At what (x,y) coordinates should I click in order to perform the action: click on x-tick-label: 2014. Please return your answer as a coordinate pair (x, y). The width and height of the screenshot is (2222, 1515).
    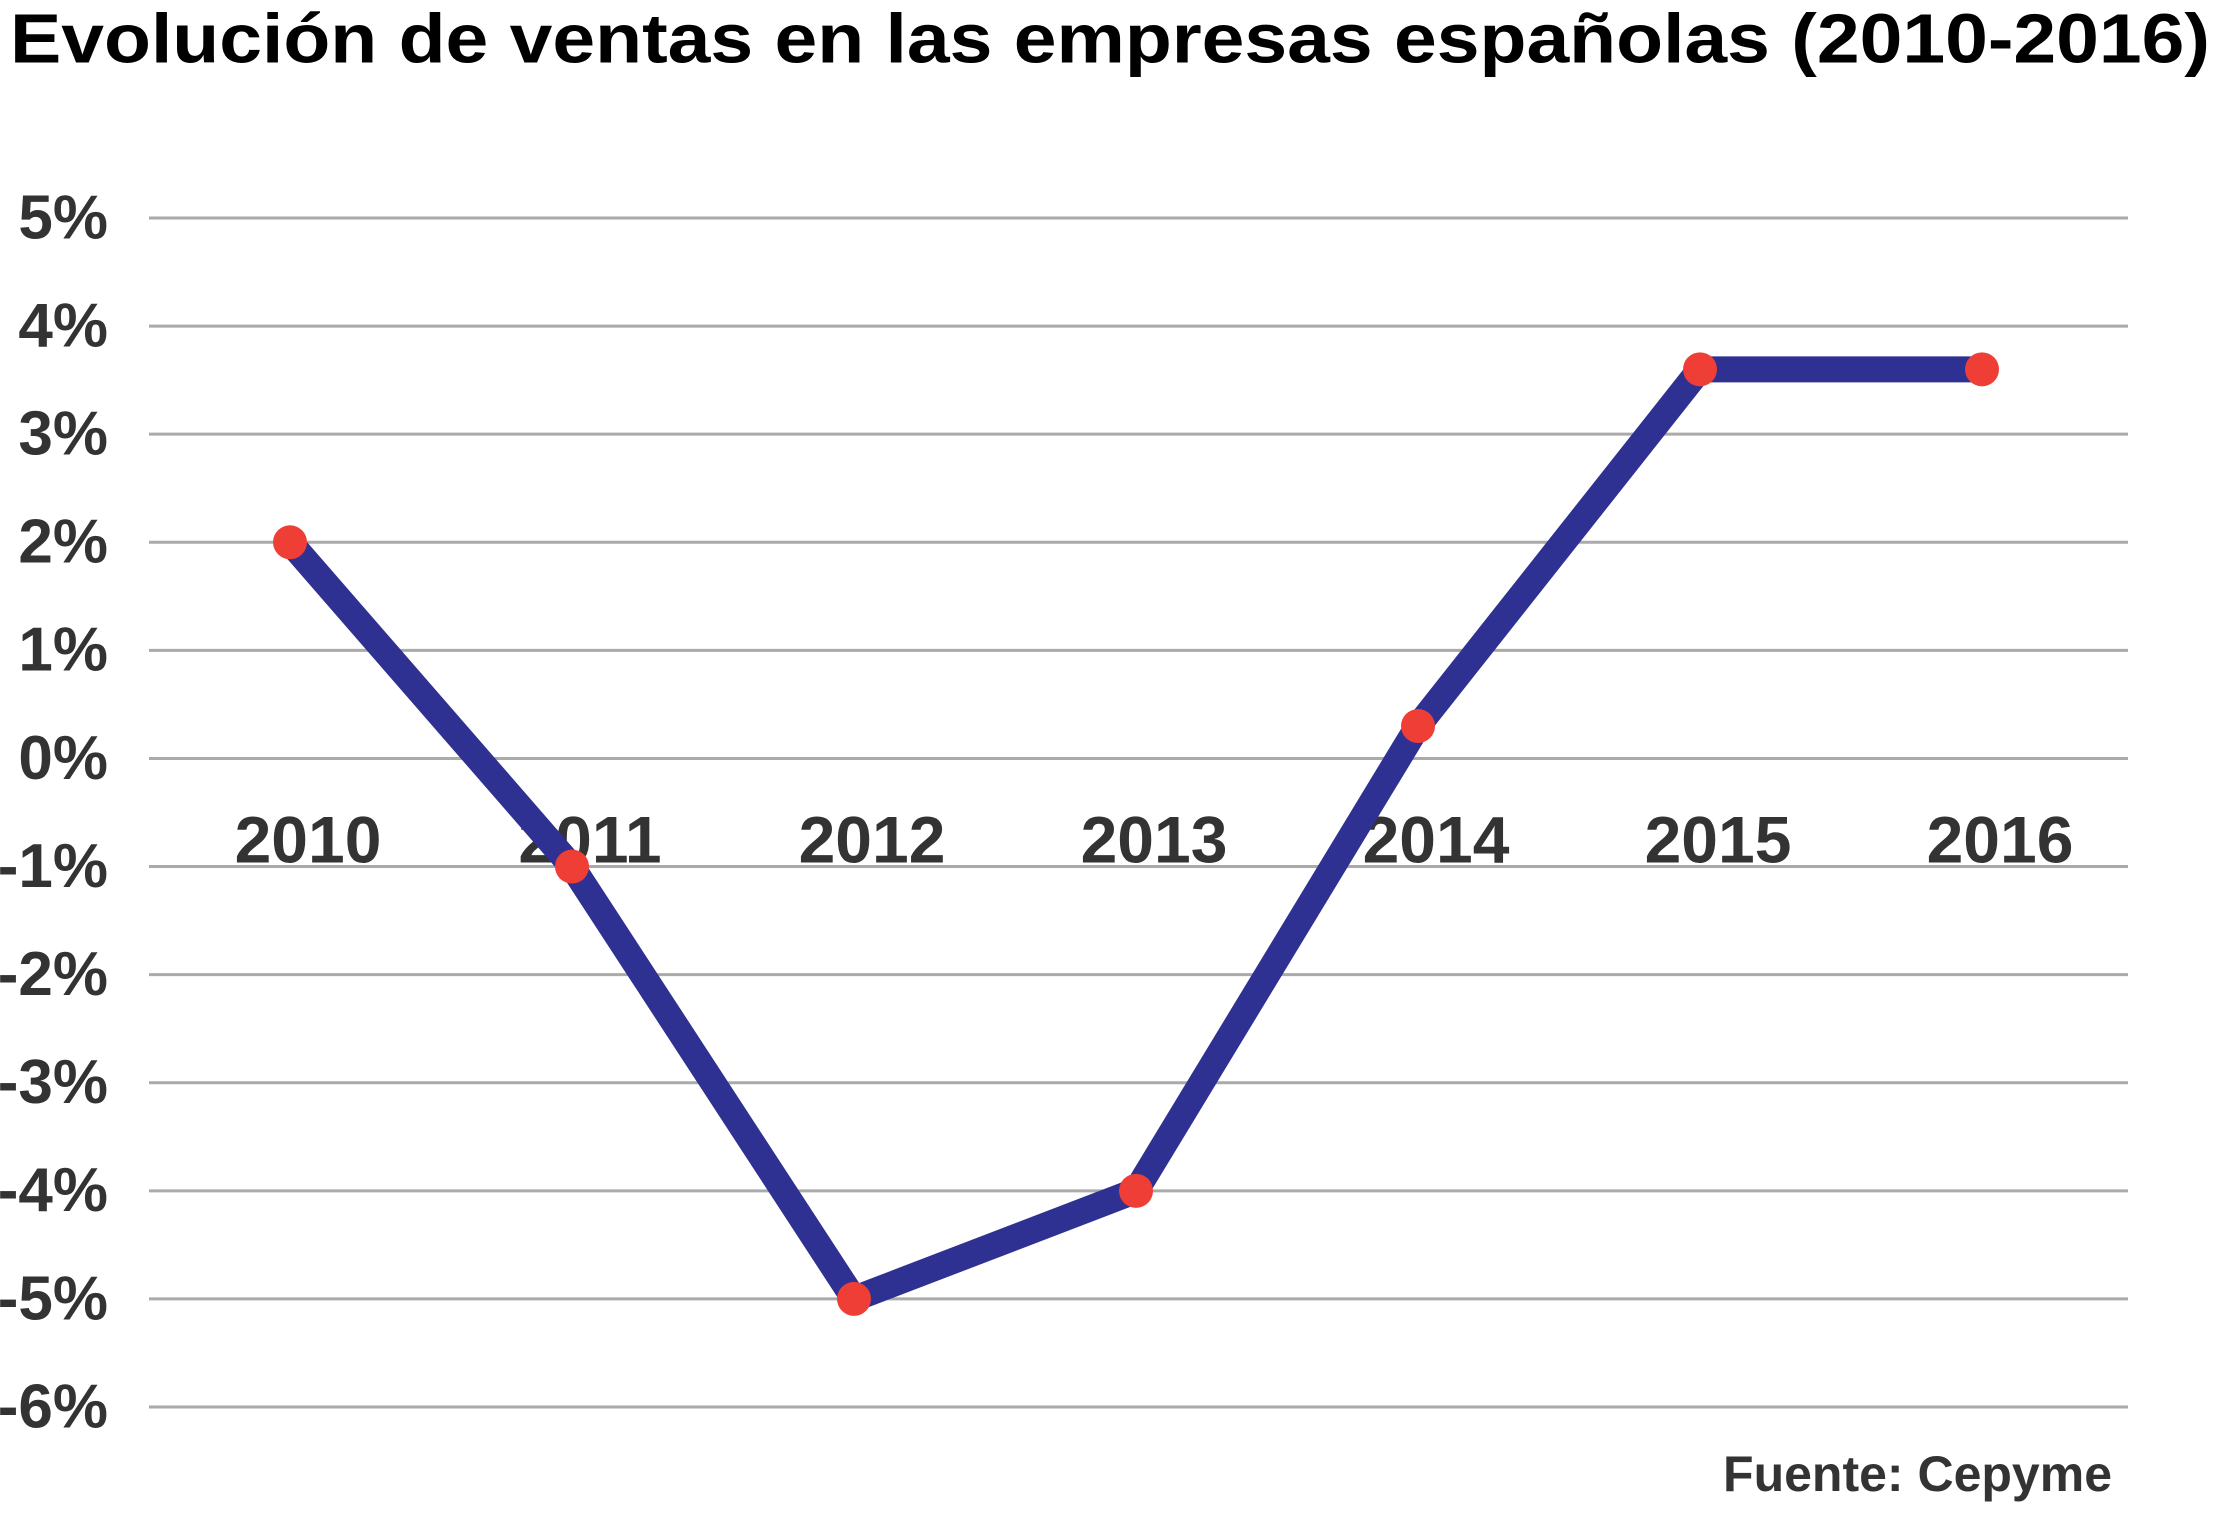
    Looking at the image, I should click on (1436, 839).